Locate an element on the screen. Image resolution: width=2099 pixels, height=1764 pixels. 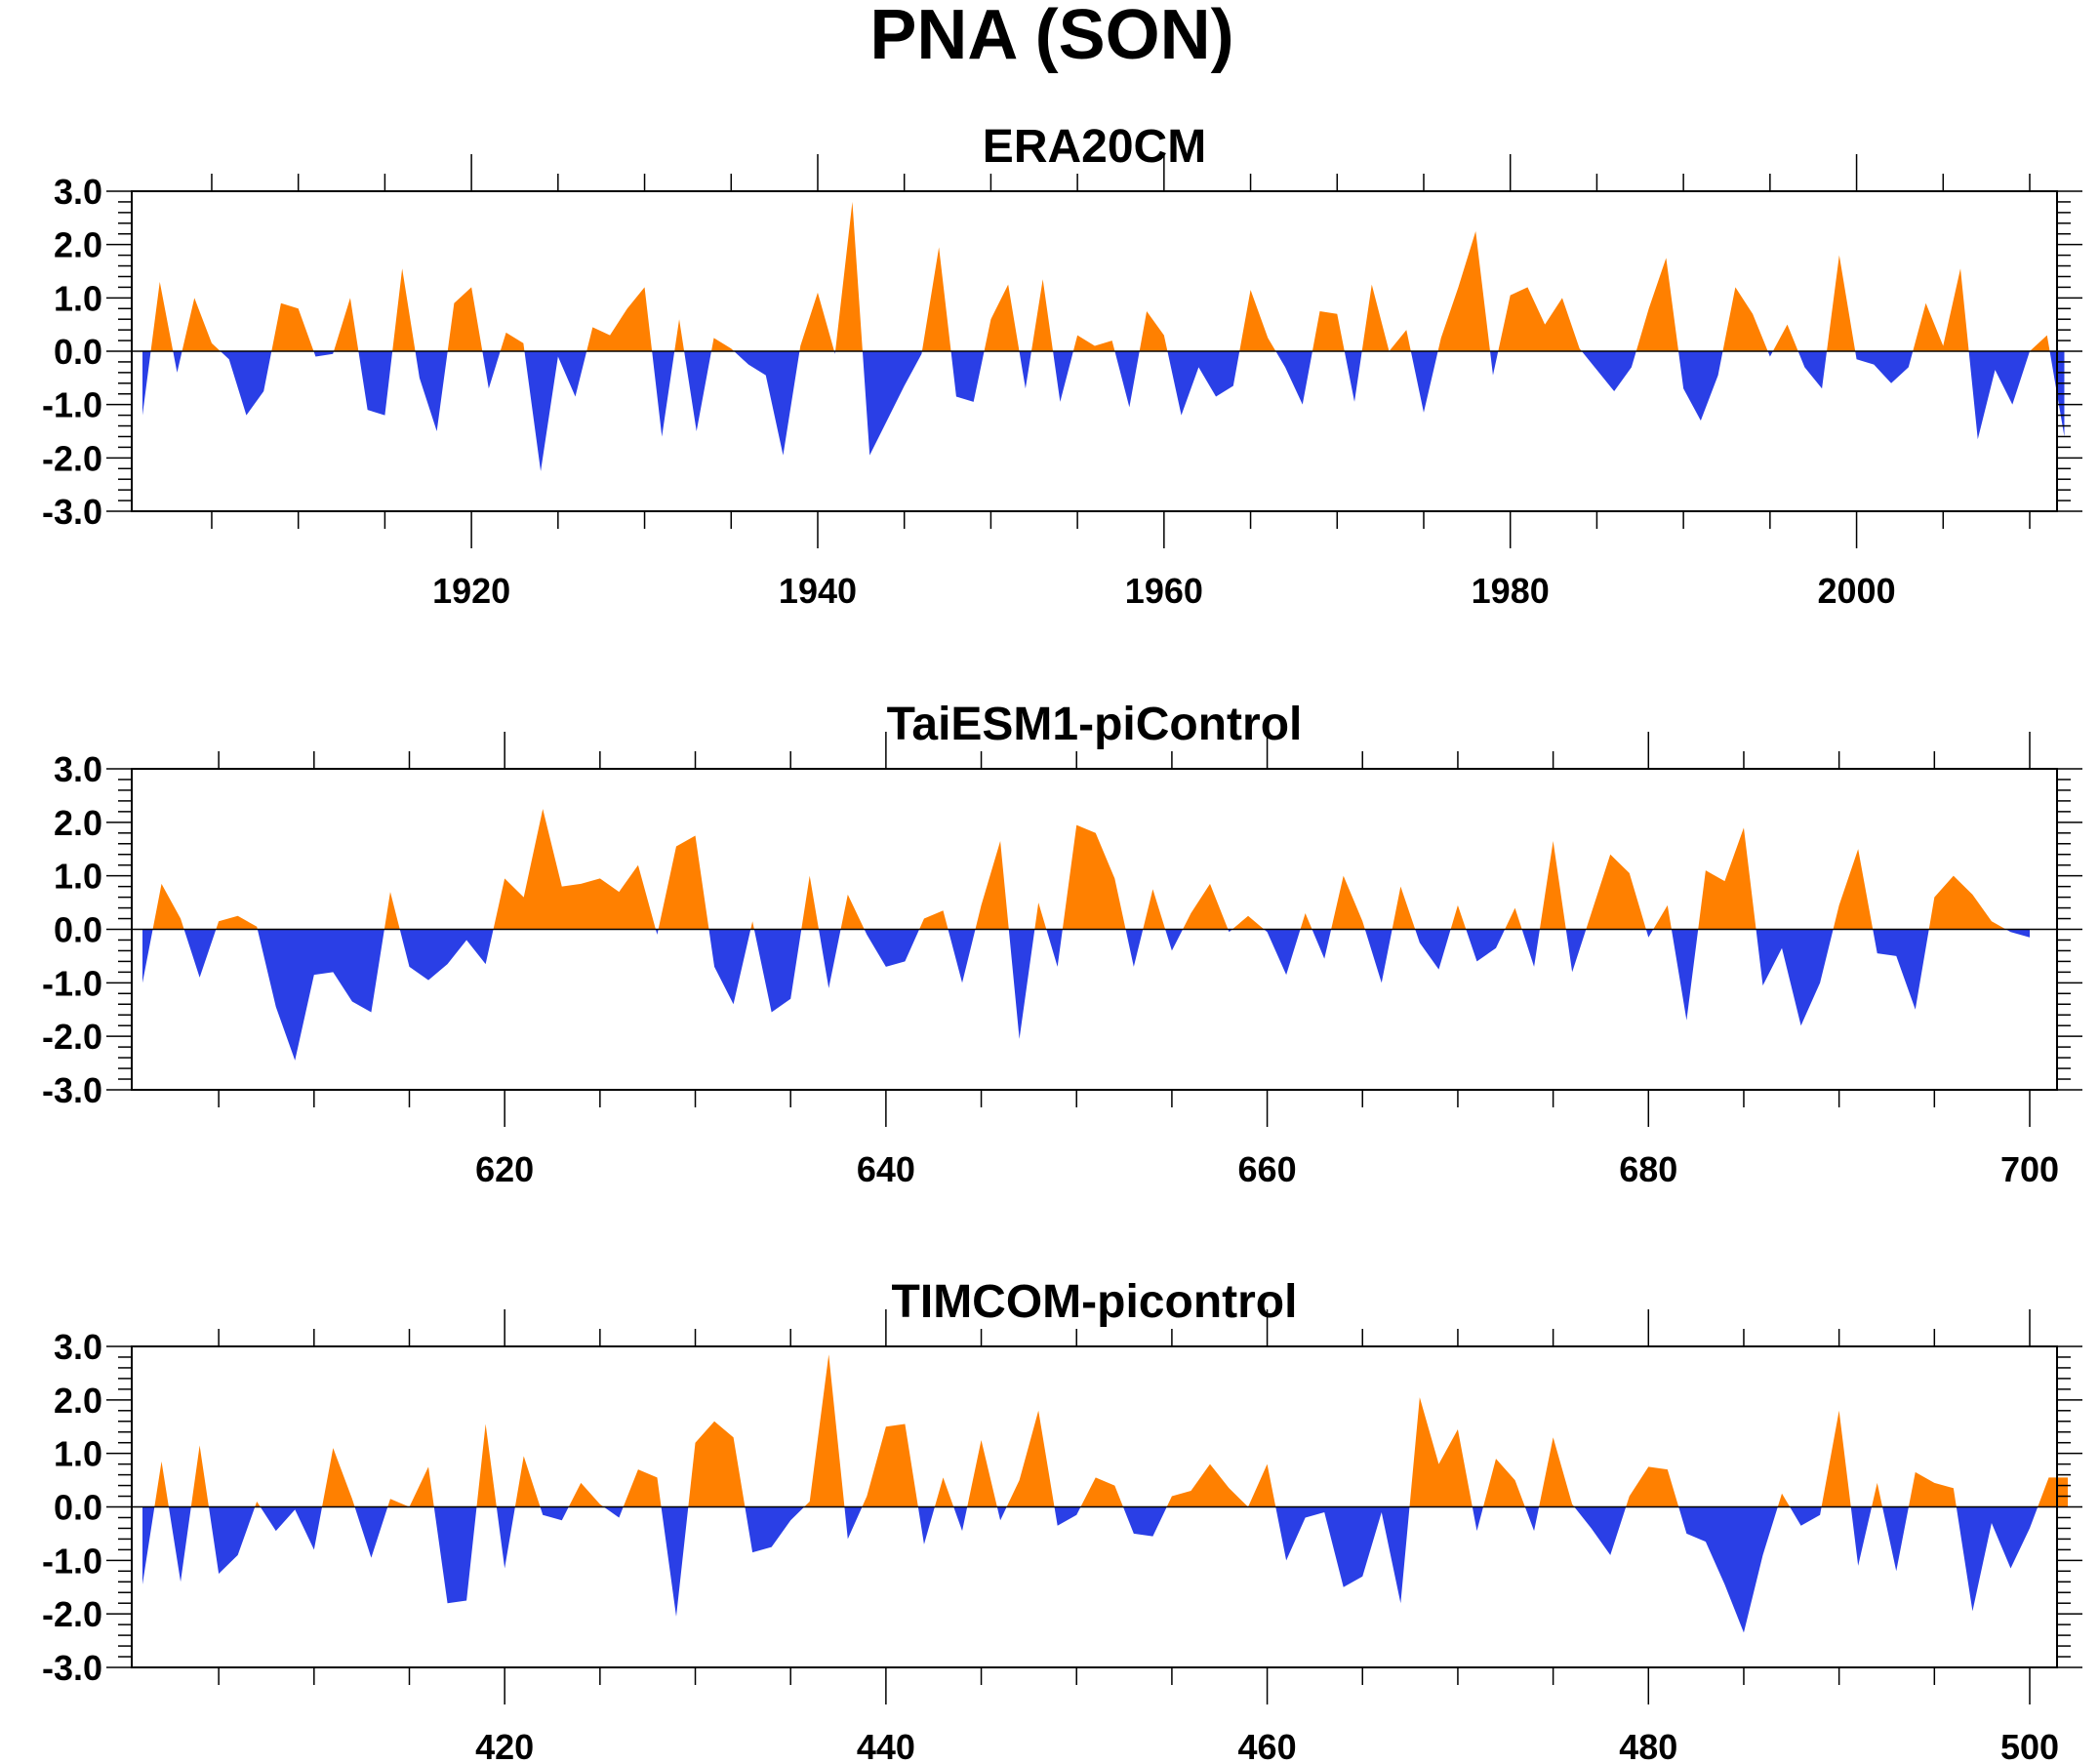
x-tick-label: 420 is located at coordinates (504, 1746).